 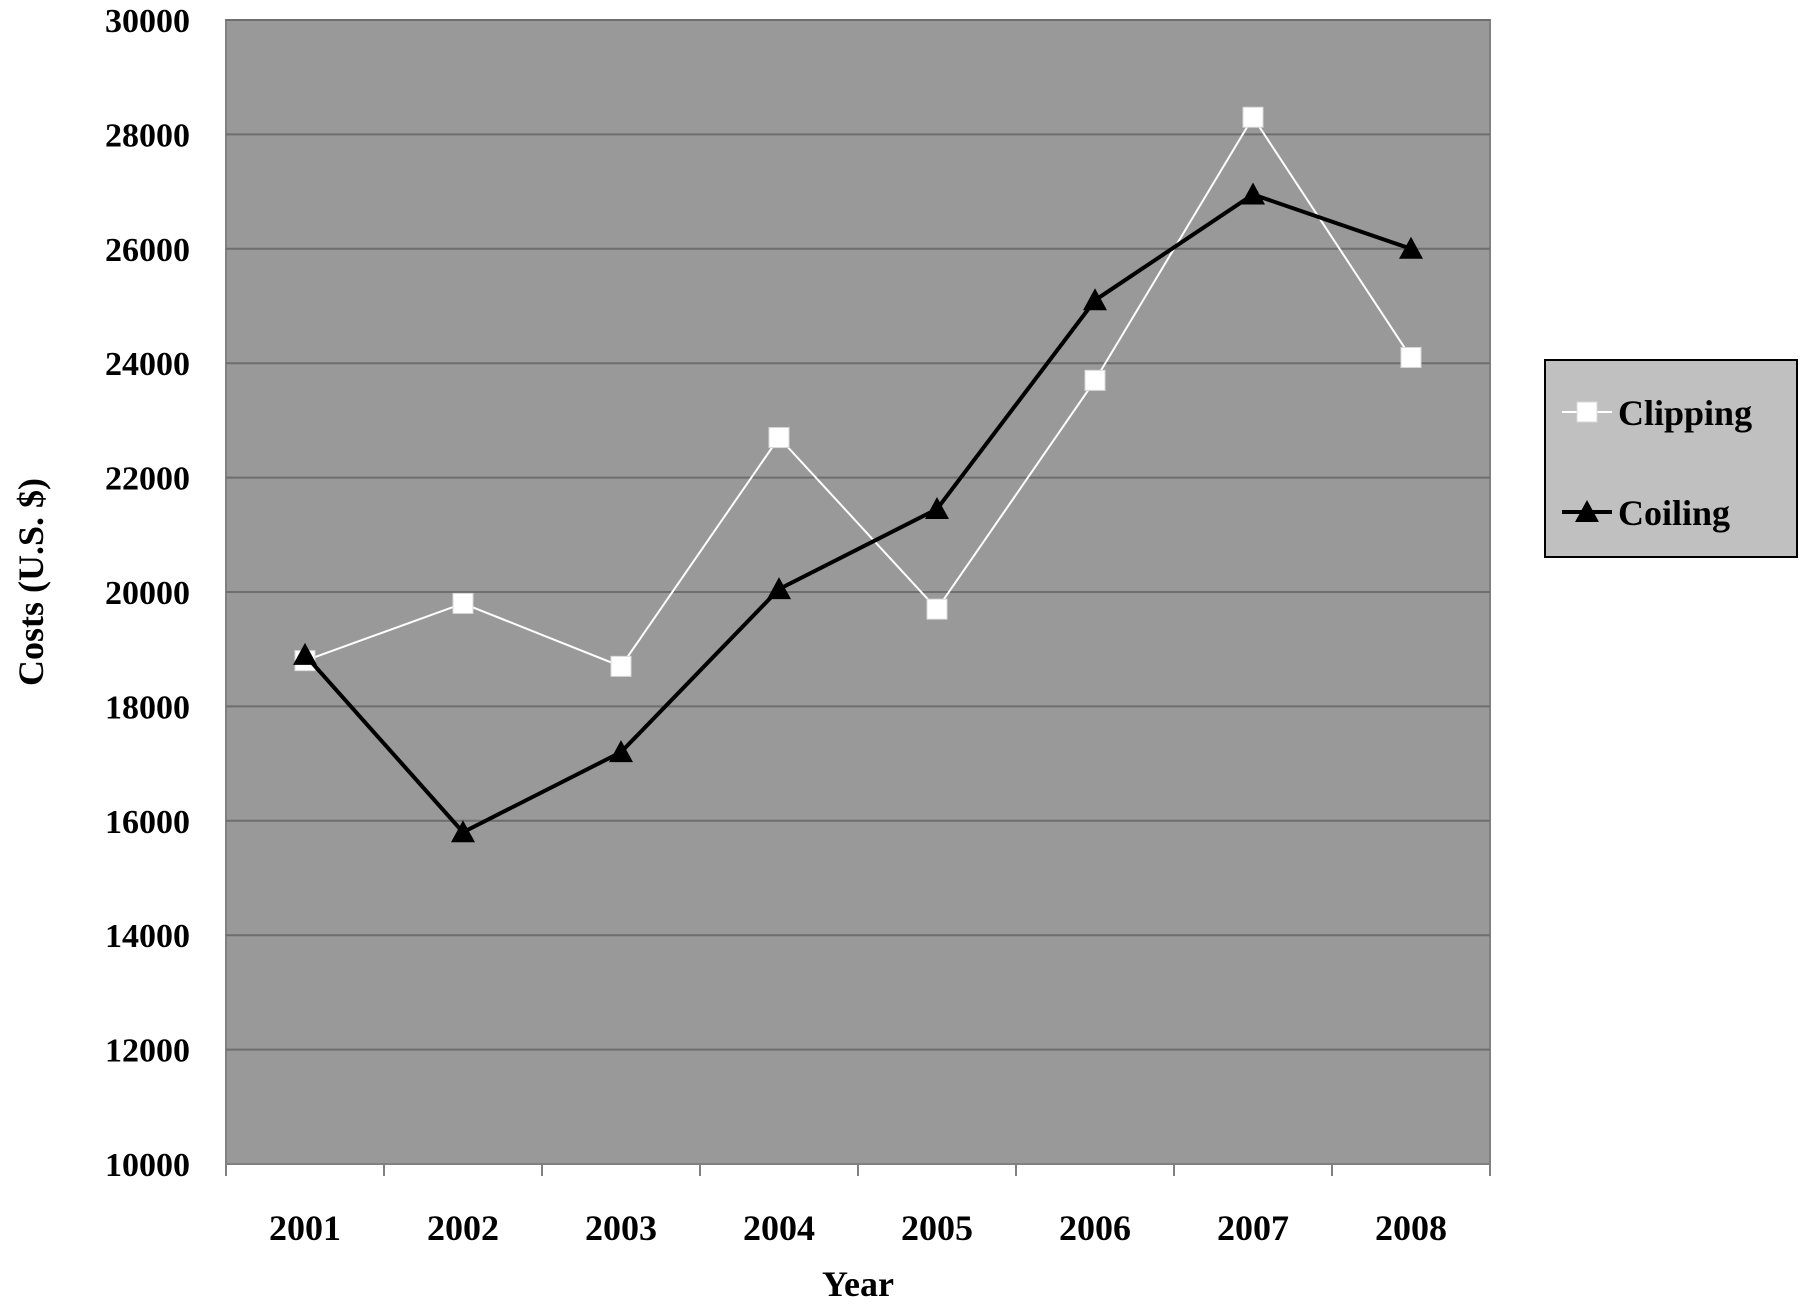 I want to click on y-tick-label: 22000, so click(x=147, y=479).